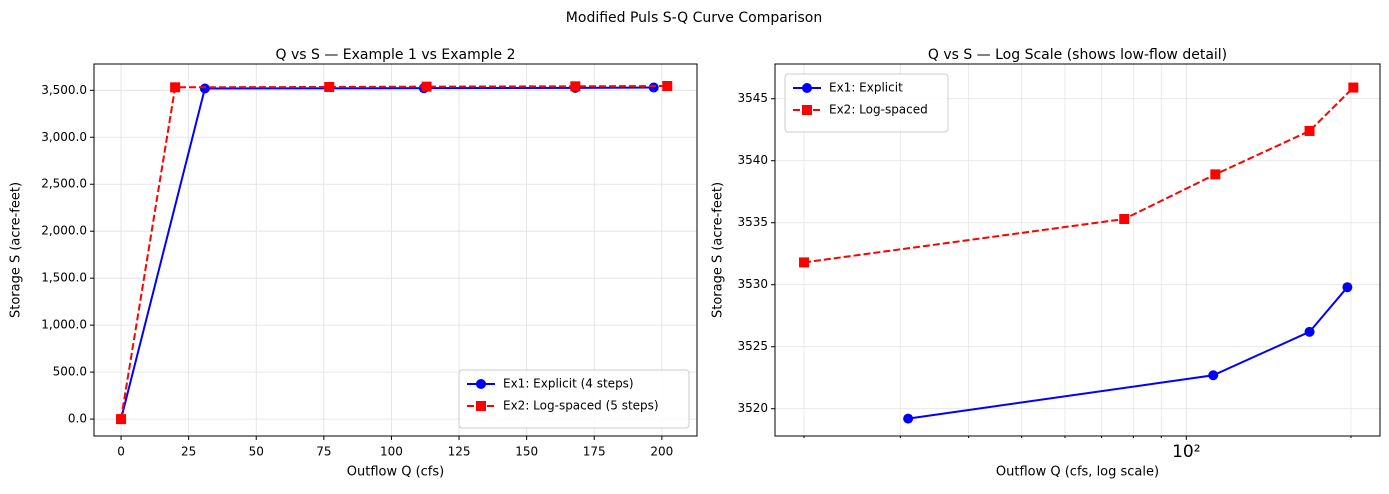 The image size is (1389, 494). What do you see at coordinates (568, 384) in the screenshot?
I see `legend-label: Ex1: Explicit (4 steps)` at bounding box center [568, 384].